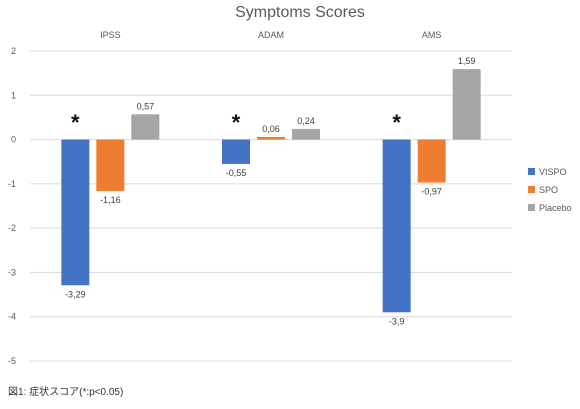 This screenshot has height=409, width=580. I want to click on y-tick-label: -2, so click(12, 228).